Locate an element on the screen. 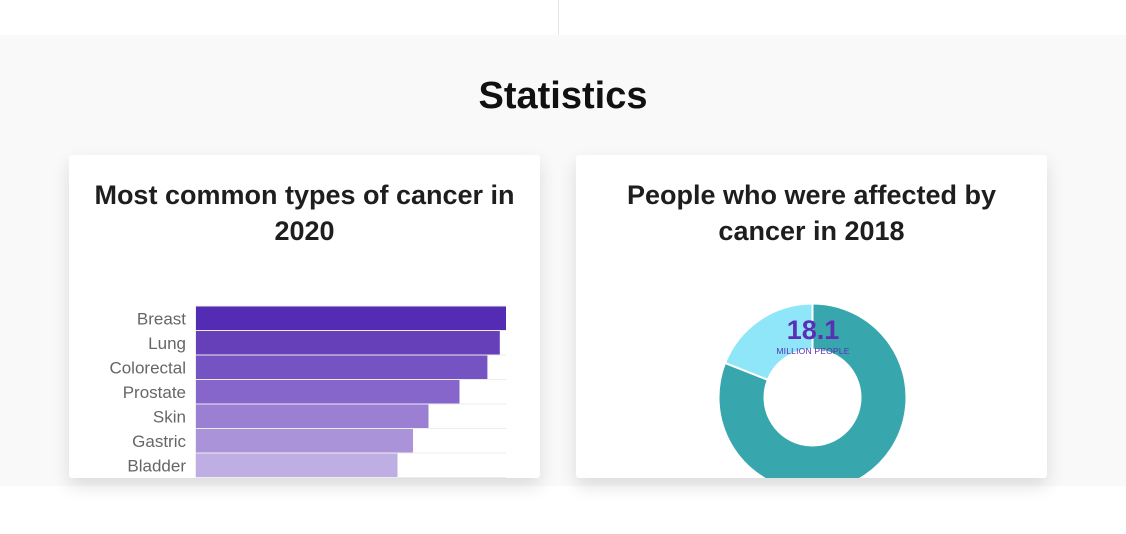 The image size is (1126, 534). bar-label-breast: Breast is located at coordinates (161, 318).